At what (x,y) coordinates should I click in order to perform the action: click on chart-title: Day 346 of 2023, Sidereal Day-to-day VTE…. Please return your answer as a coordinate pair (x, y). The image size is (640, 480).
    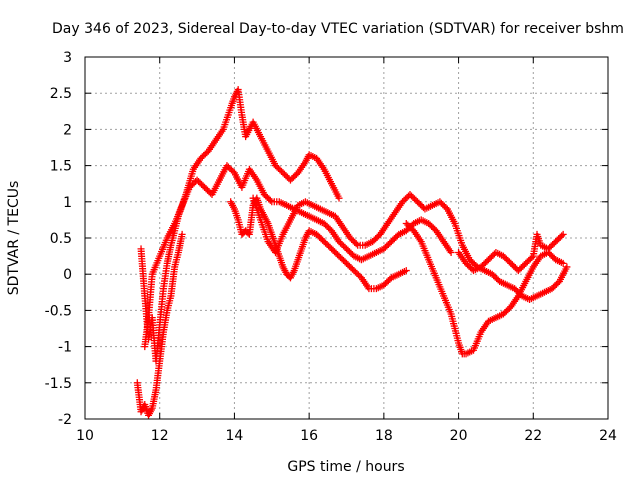
    Looking at the image, I should click on (338, 29).